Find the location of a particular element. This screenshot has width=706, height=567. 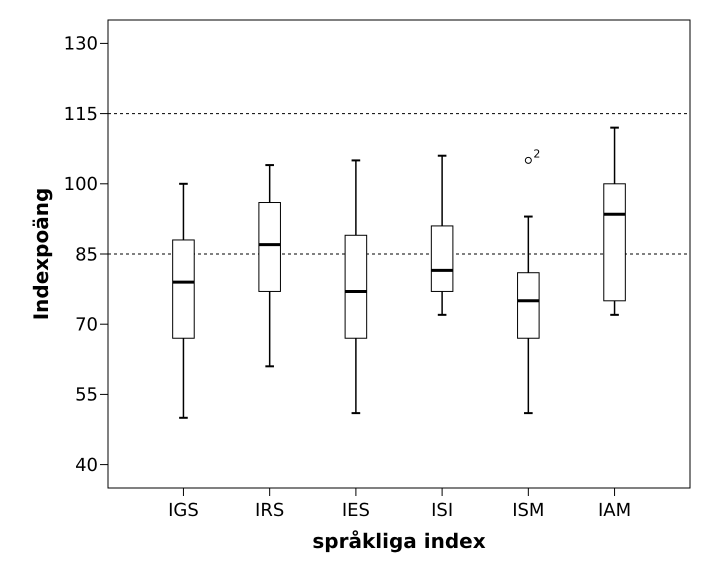

y-axis-title: Indexpoäng is located at coordinates (41, 254).